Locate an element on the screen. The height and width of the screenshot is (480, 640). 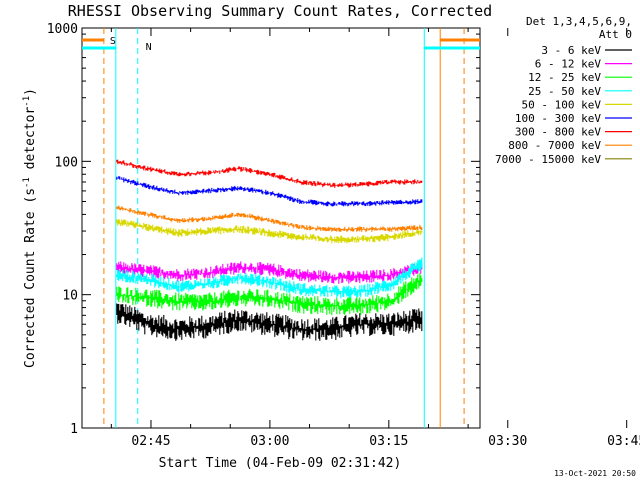
legend-entry-label: 12 - 25 keV is located at coordinates (564, 77).